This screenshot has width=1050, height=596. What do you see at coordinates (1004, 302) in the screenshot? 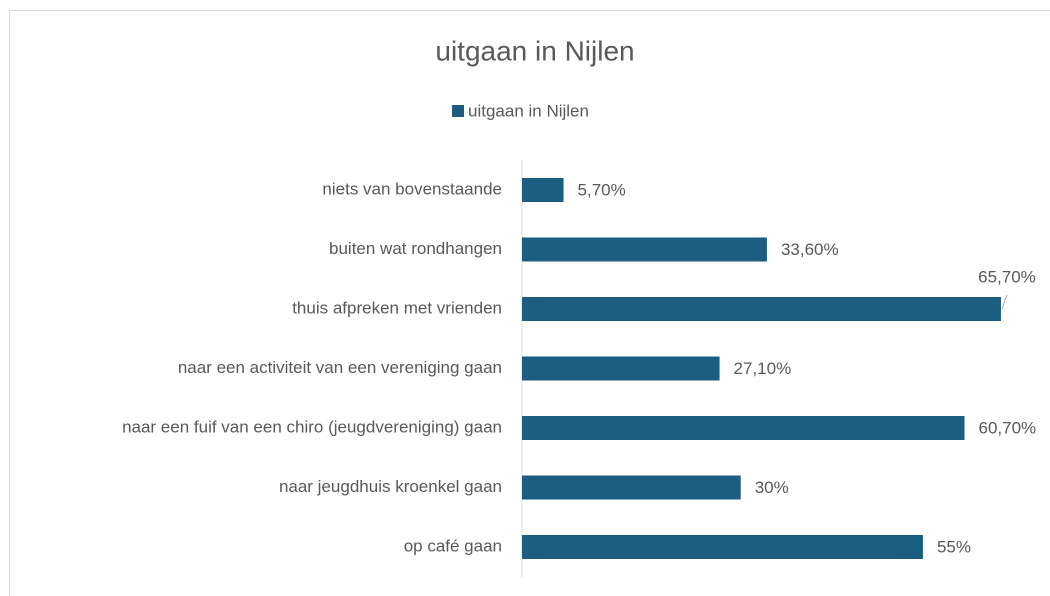
I see `leader-line` at bounding box center [1004, 302].